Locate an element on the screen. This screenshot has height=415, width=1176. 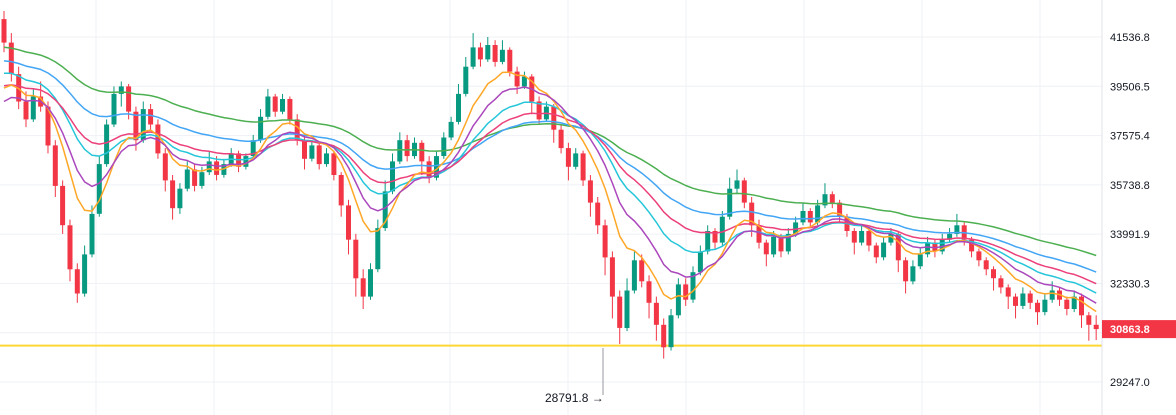
price-axis is located at coordinates (1139, 207).